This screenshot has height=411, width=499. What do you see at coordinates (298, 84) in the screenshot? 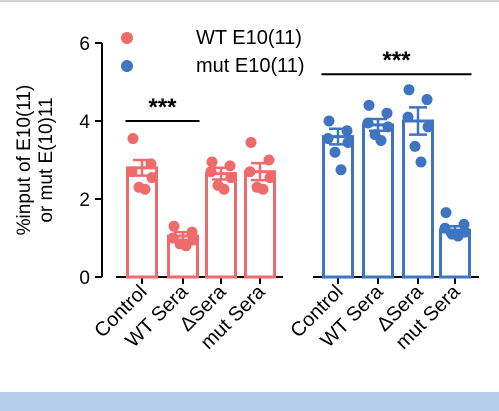
I see `significance-annotations: *** ***` at bounding box center [298, 84].